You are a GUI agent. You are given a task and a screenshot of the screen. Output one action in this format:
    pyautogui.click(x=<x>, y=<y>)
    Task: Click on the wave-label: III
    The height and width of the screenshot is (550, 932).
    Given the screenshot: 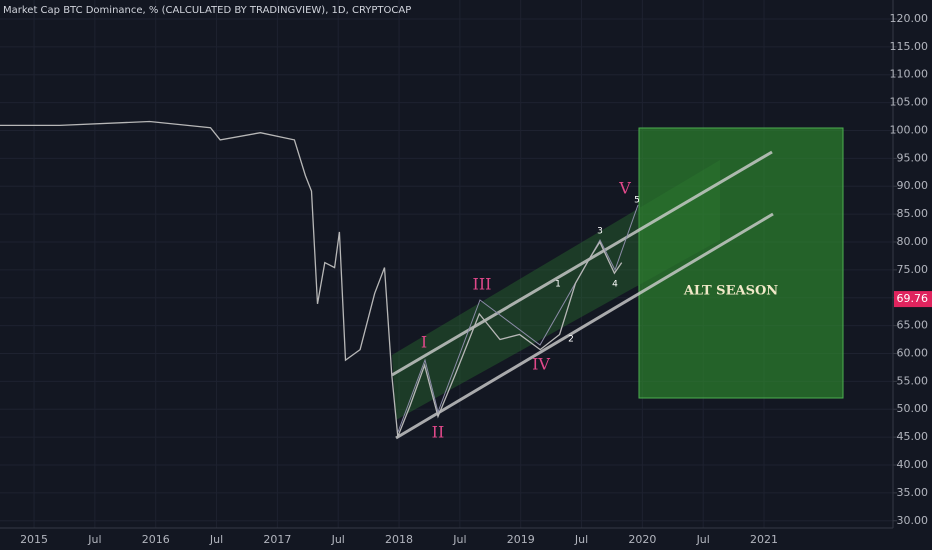 What is the action you would take?
    pyautogui.click(x=482, y=284)
    